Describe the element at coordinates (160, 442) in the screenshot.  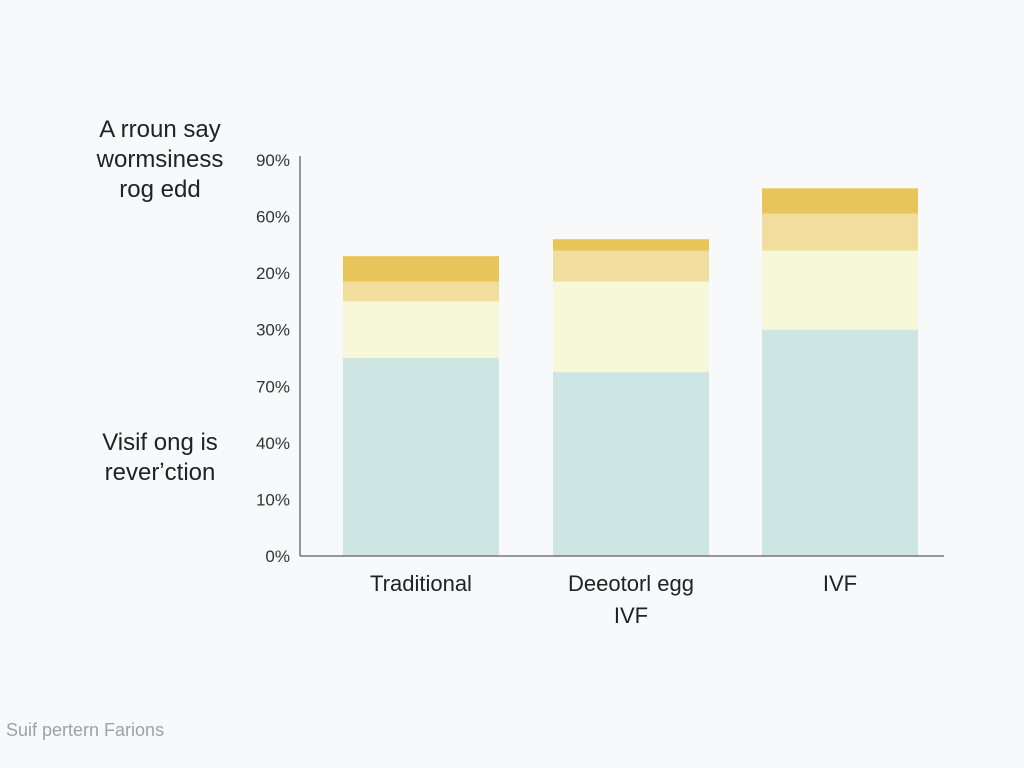
I see `annotation-bottom-line: Visif ong is` at that location.